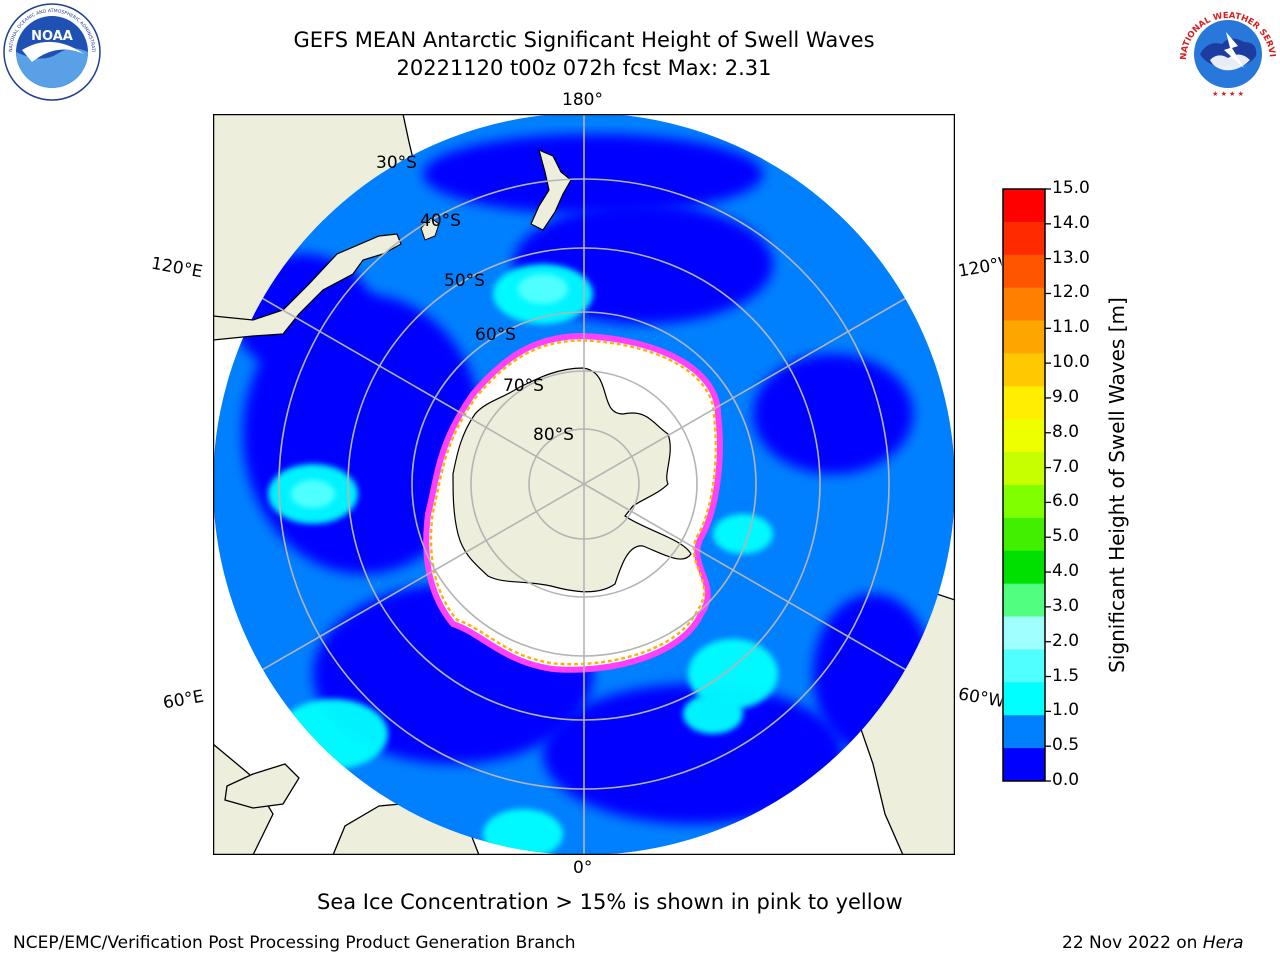 This screenshot has height=960, width=1280. Describe the element at coordinates (1066, 396) in the screenshot. I see `colorbar-tick-label: 9.0` at that location.